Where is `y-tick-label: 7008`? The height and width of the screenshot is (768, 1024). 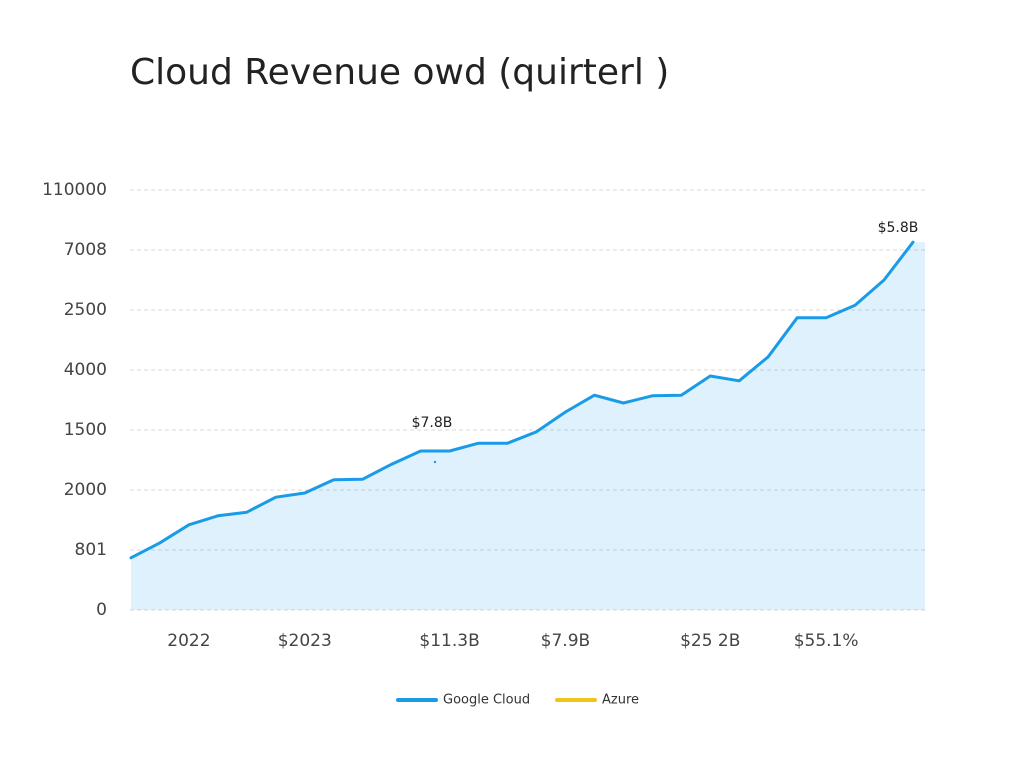
y-tick-label: 7008 is located at coordinates (85, 250).